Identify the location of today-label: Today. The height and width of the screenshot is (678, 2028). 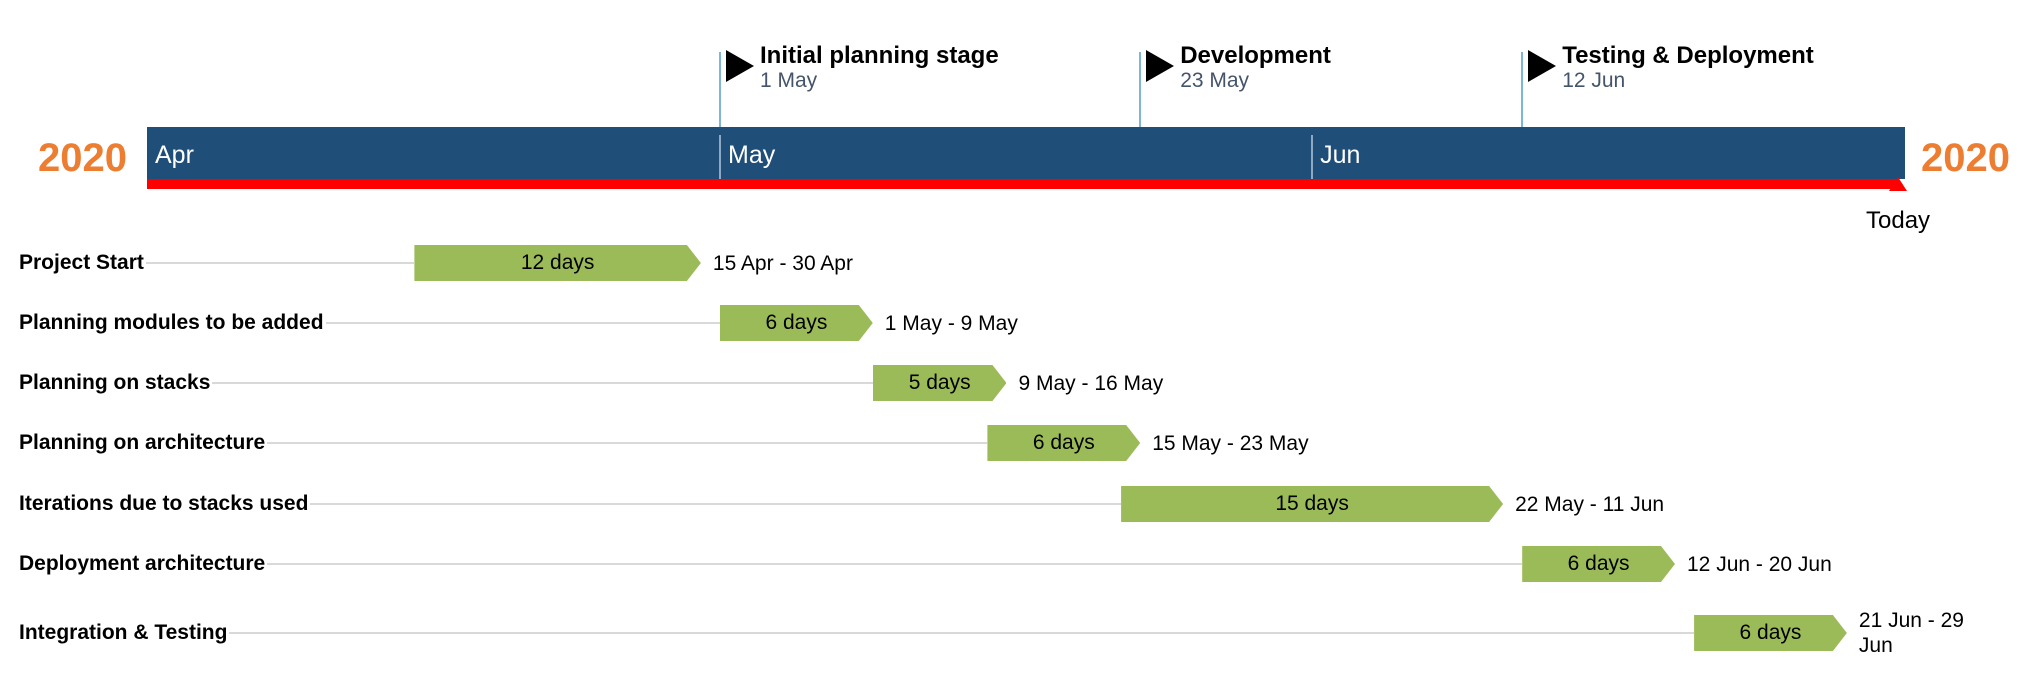
(1898, 220).